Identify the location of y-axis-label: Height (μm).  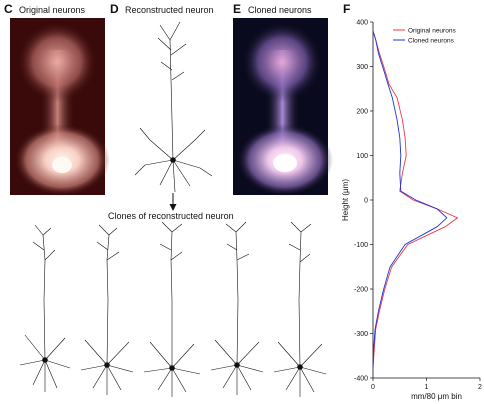
(345, 200).